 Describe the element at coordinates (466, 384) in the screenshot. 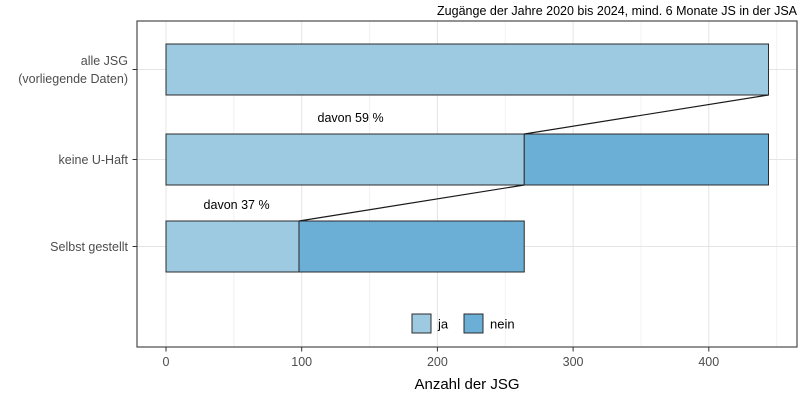

I see `x-axis-title: Anzahl der JSG` at that location.